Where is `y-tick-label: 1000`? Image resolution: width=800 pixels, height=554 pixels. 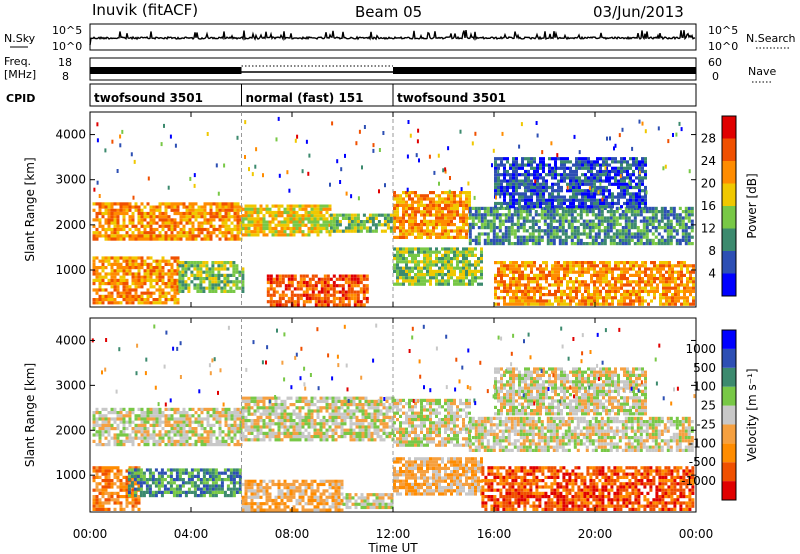 y-tick-label: 1000 is located at coordinates (70, 270).